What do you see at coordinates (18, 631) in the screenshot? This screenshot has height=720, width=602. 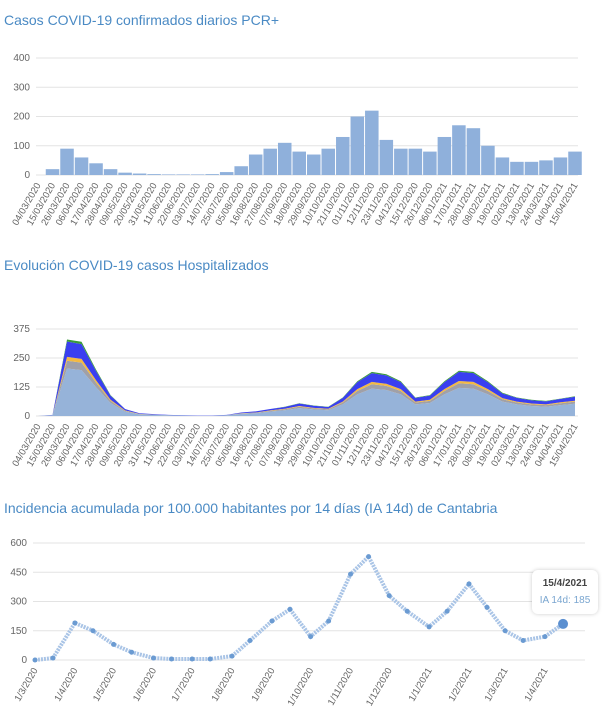 I see `y-tick-label: 150` at bounding box center [18, 631].